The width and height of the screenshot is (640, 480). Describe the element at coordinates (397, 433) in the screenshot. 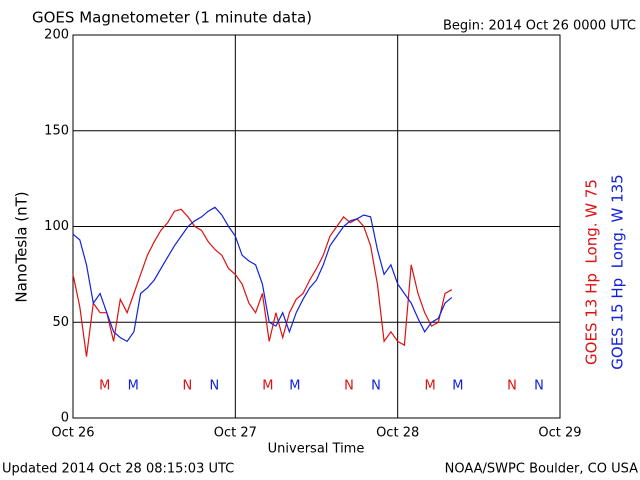

I see `x-tick-label: Oct 28` at that location.